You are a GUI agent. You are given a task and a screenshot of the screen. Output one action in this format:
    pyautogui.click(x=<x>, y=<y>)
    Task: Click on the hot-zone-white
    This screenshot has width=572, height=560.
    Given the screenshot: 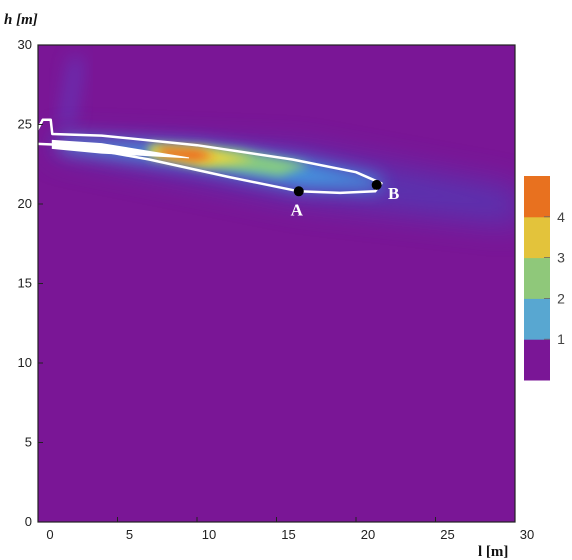 What is the action you would take?
    pyautogui.click(x=120, y=149)
    